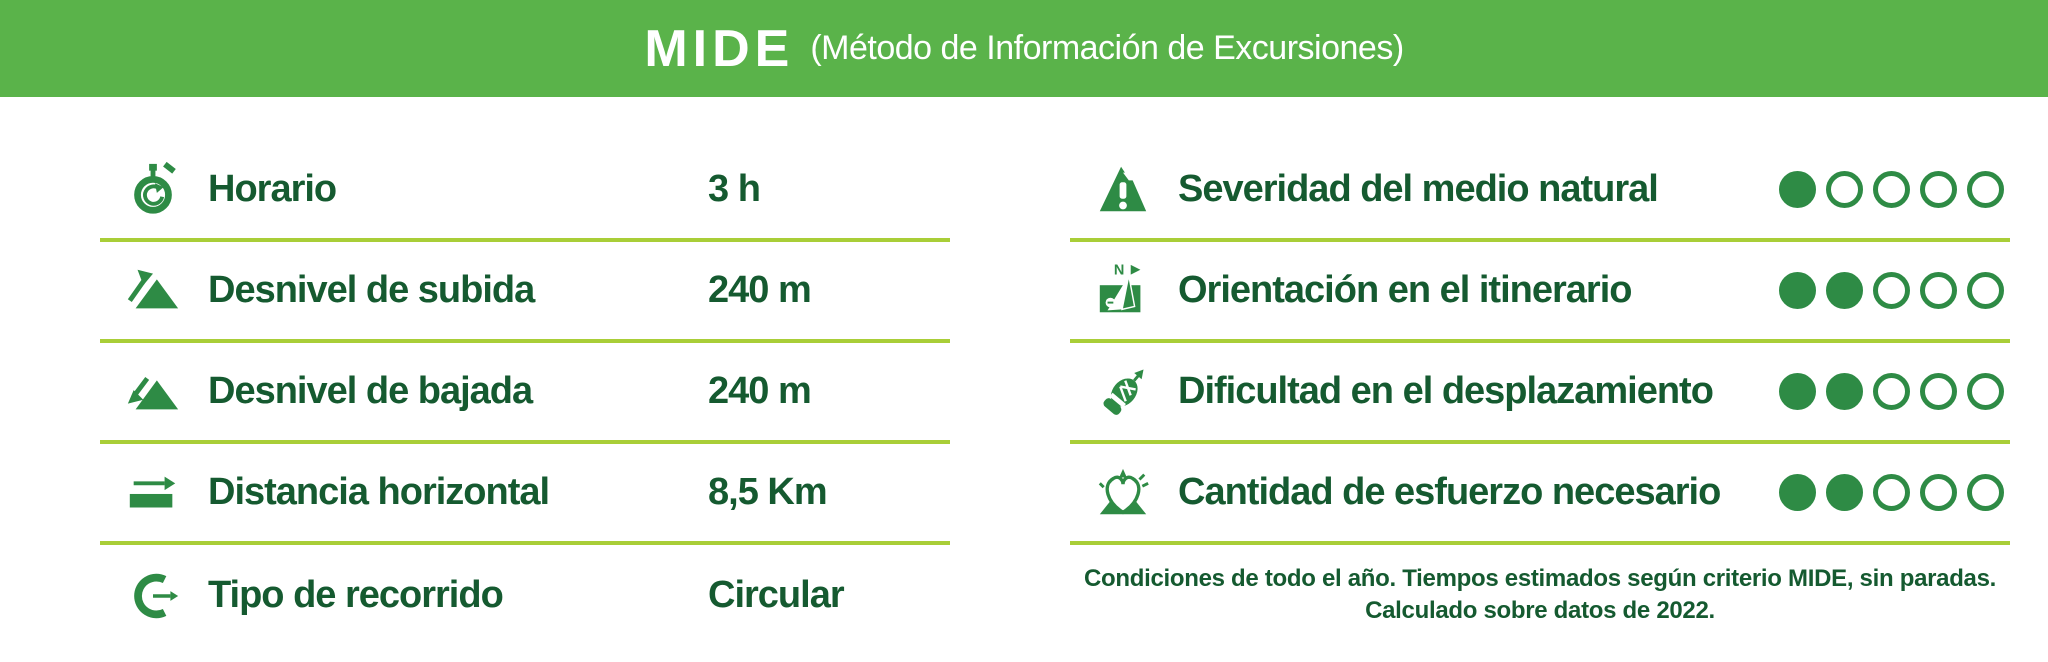 The width and height of the screenshot is (2048, 662). I want to click on row-label: Severidad del medio natural, so click(1418, 189).